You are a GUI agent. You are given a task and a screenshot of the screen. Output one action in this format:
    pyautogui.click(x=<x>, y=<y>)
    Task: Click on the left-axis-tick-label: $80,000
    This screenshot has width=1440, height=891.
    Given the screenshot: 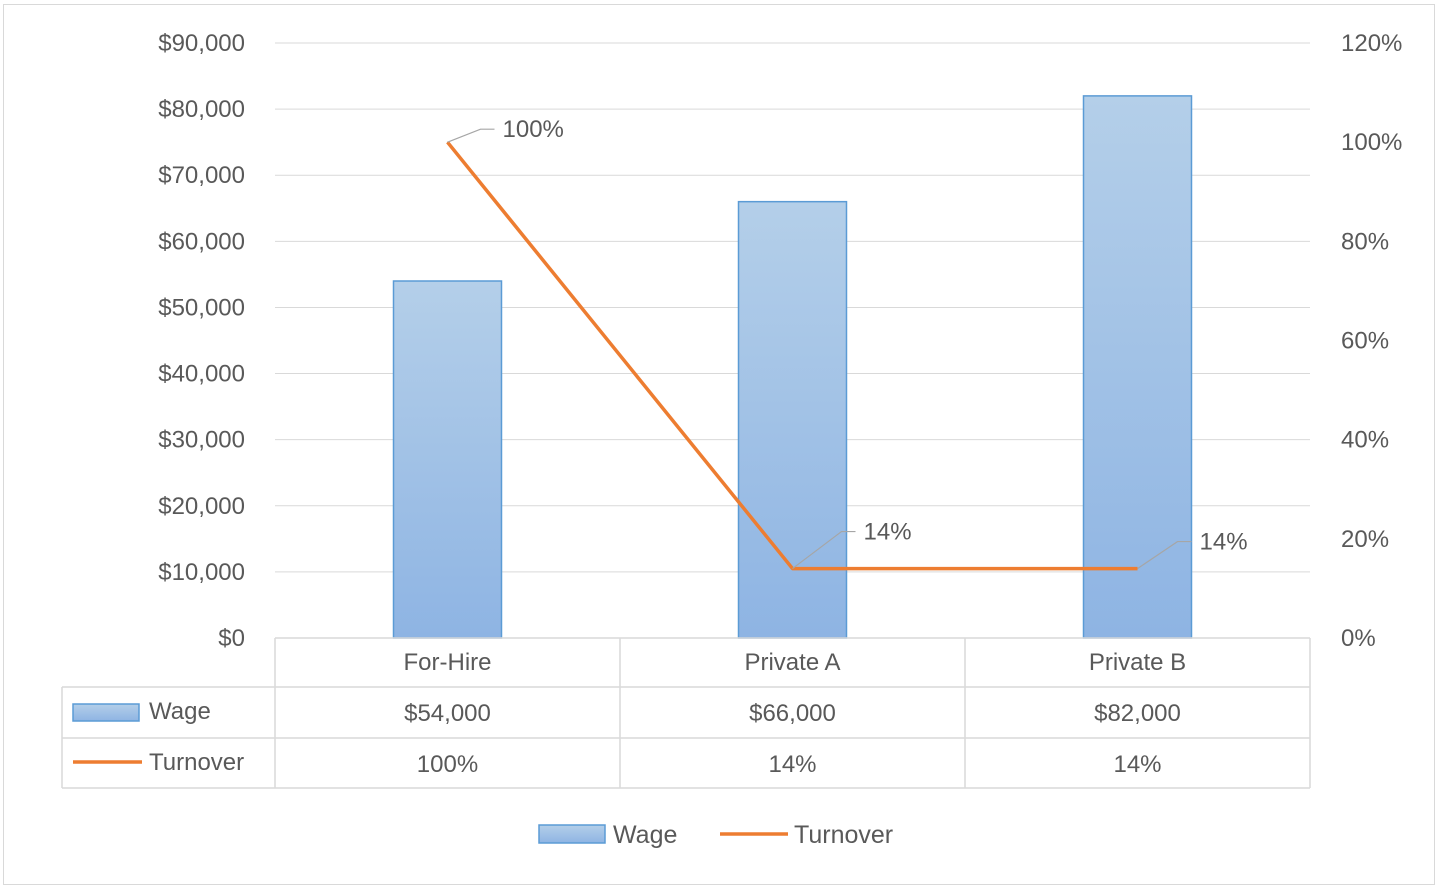 What is the action you would take?
    pyautogui.click(x=201, y=109)
    